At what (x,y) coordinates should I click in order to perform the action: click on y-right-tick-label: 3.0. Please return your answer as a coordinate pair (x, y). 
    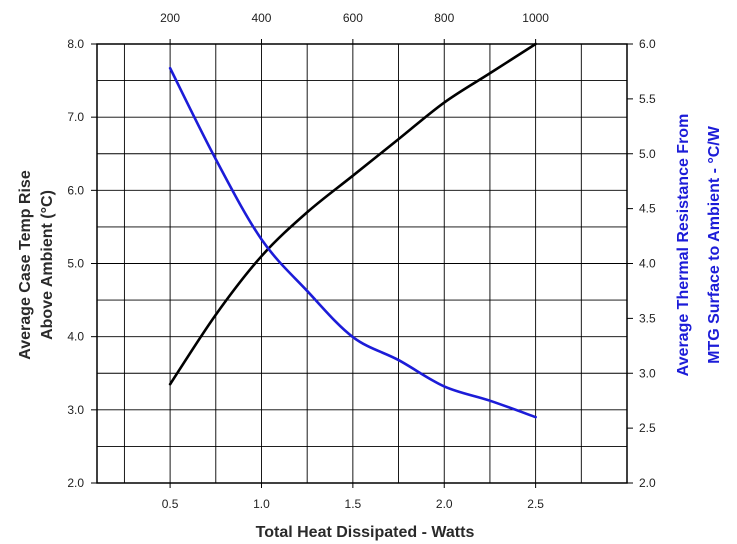
    Looking at the image, I should click on (647, 373).